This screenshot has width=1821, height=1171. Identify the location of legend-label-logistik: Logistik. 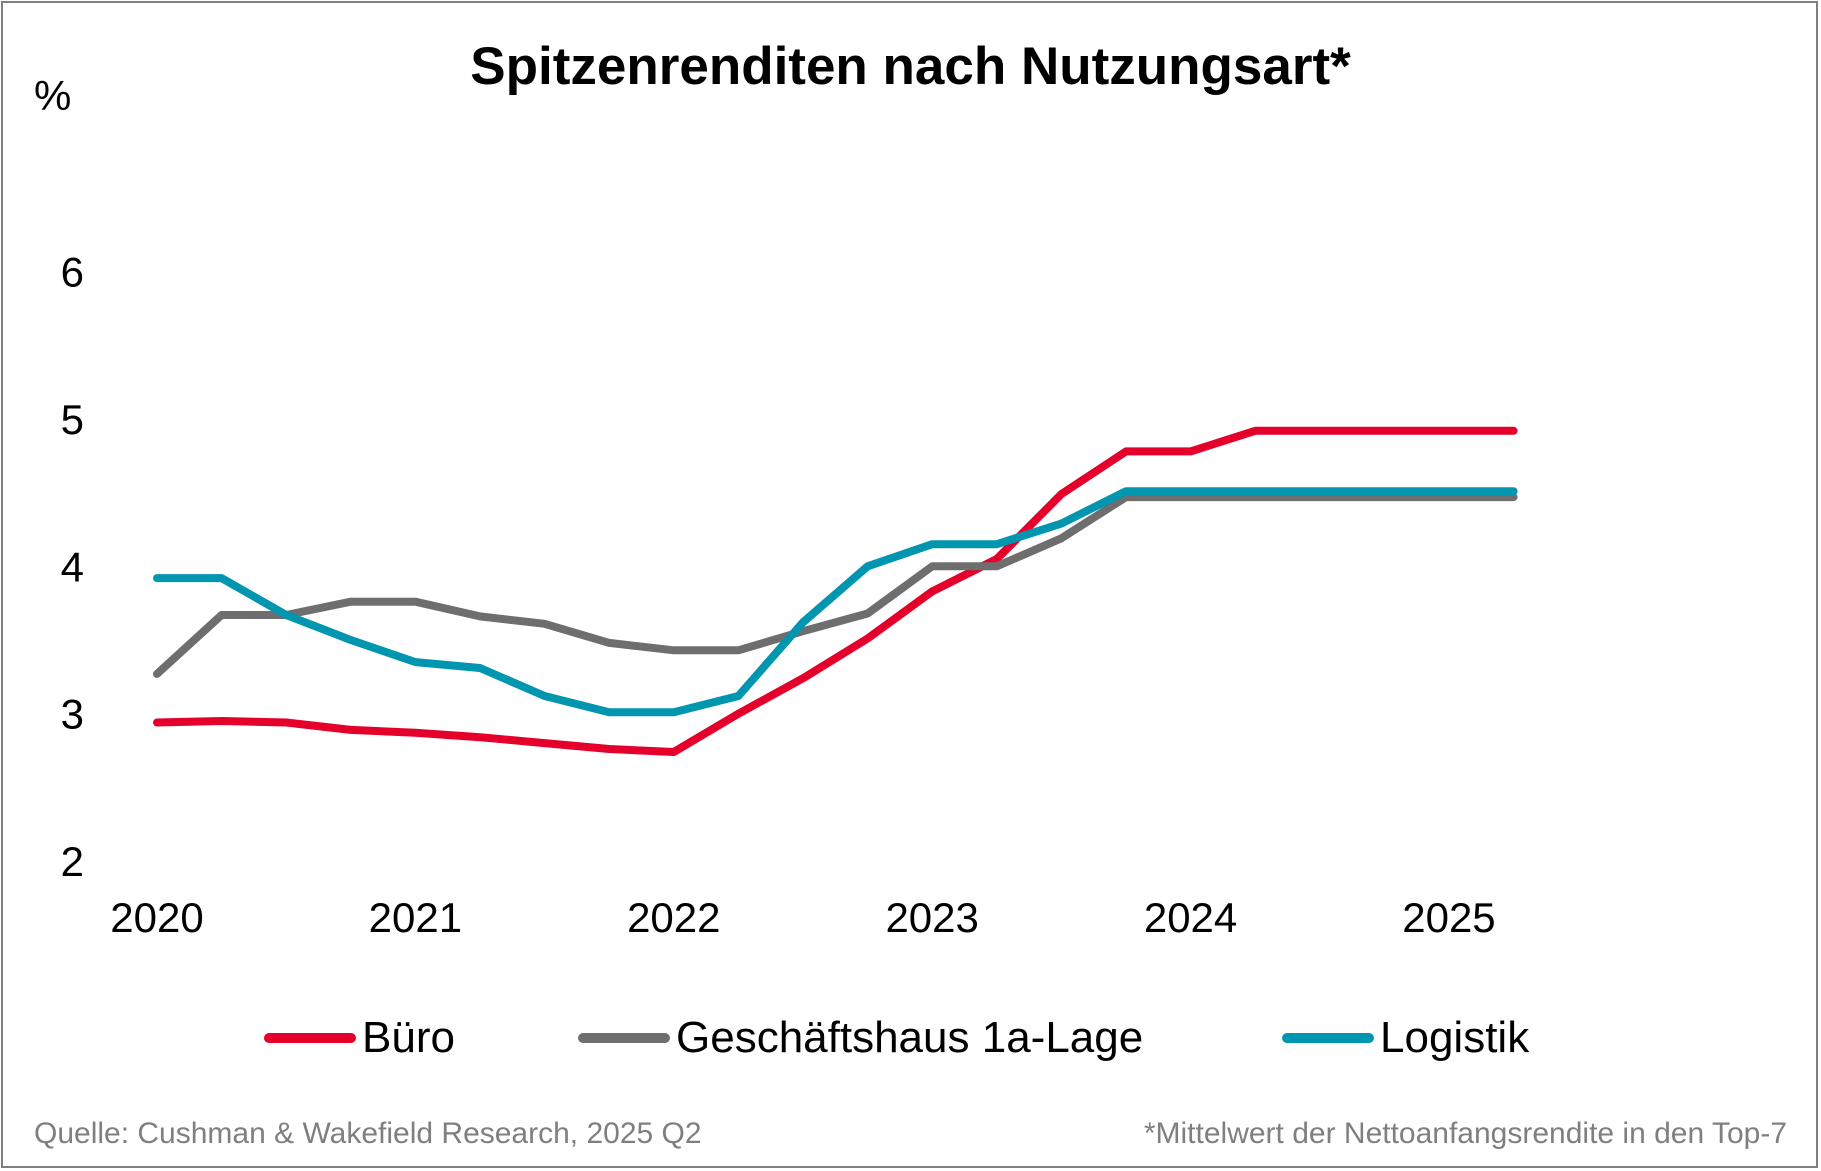
(1455, 1037).